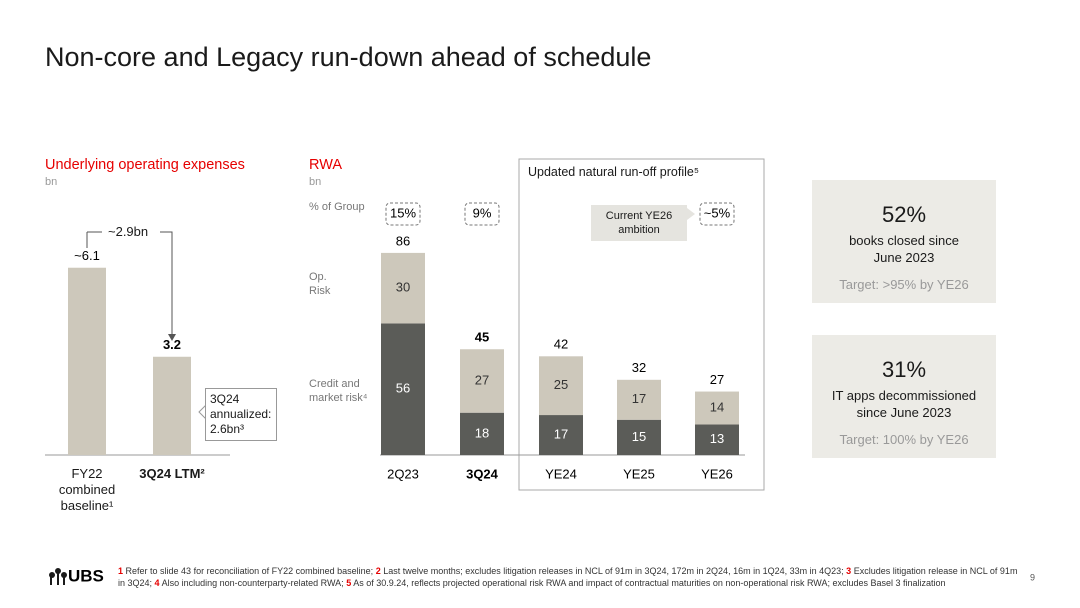 Image resolution: width=1080 pixels, height=608 pixels. What do you see at coordinates (691, 214) in the screenshot?
I see `ambition-pointer` at bounding box center [691, 214].